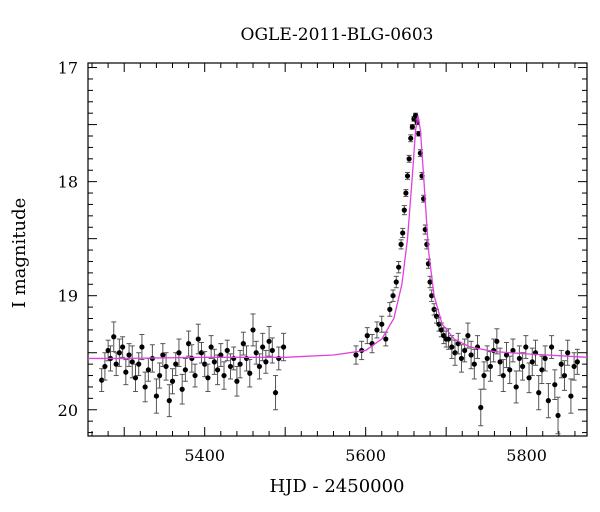 The height and width of the screenshot is (512, 600). What do you see at coordinates (68, 182) in the screenshot?
I see `y-tick-label: 18` at bounding box center [68, 182].